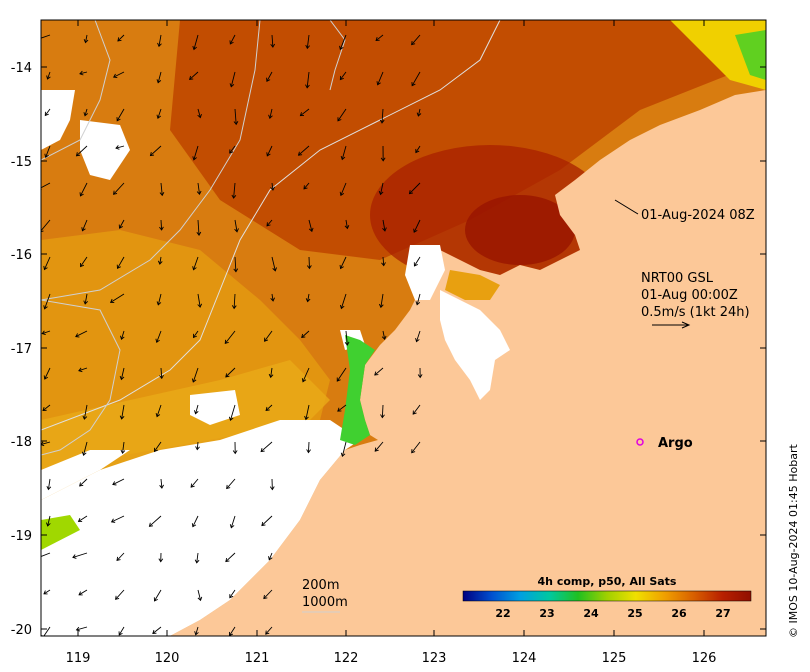 Image resolution: width=810 pixels, height=672 pixels. What do you see at coordinates (793, 541) in the screenshot?
I see `credit-label: © IMOS 10-Aug-2024 01:45 Hobart` at bounding box center [793, 541].